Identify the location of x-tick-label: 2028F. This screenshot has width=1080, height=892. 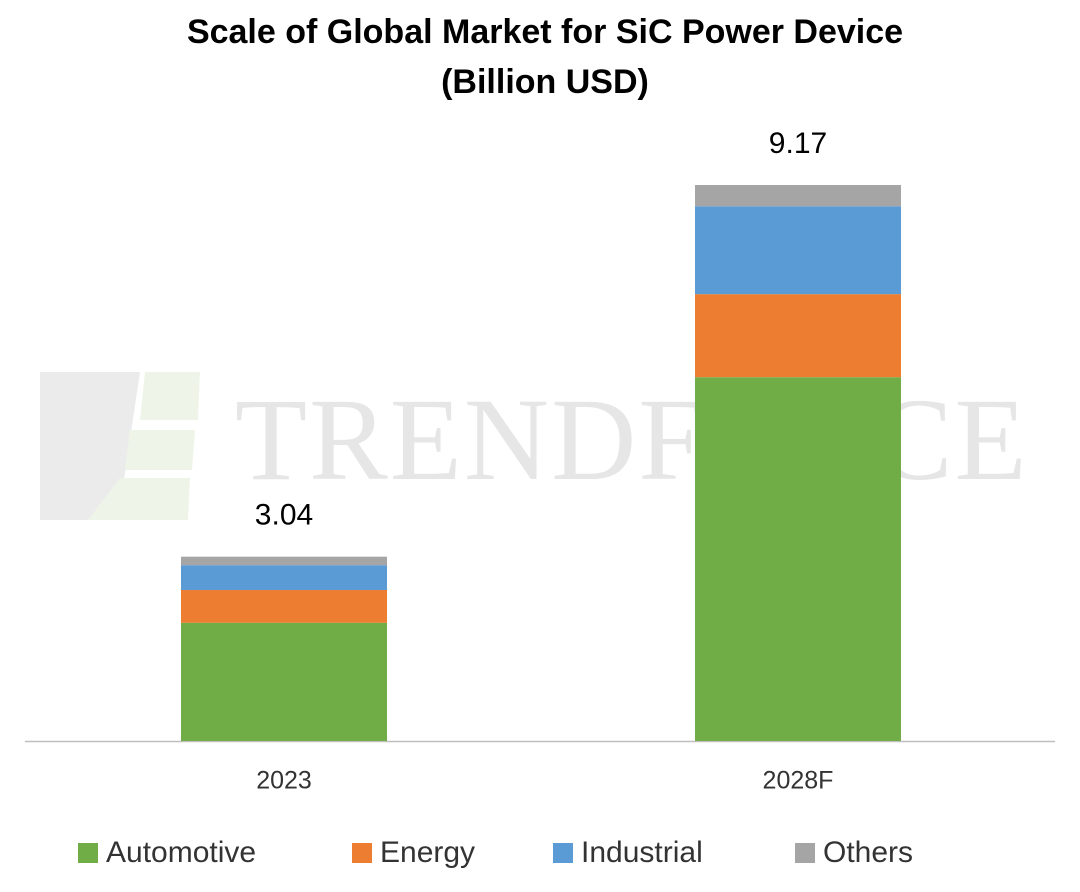
(798, 781).